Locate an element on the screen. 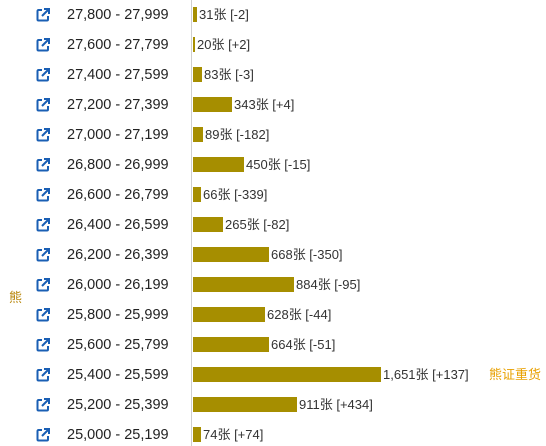 This screenshot has width=546, height=446. bar-value-label: 1,651张 [+137] is located at coordinates (426, 374).